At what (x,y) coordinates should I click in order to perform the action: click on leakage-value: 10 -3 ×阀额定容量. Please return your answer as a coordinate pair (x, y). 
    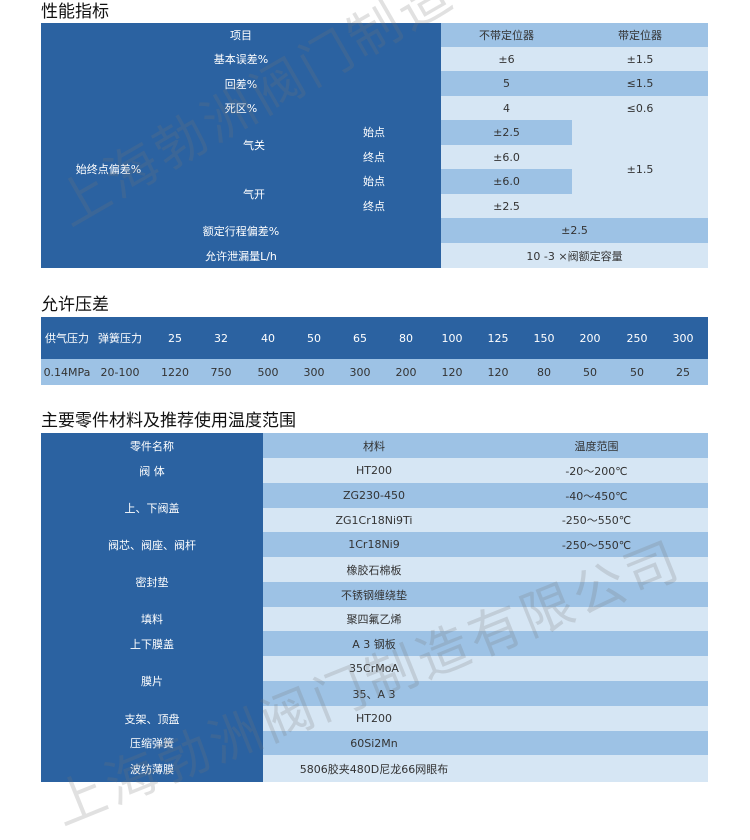
    Looking at the image, I should click on (574, 255).